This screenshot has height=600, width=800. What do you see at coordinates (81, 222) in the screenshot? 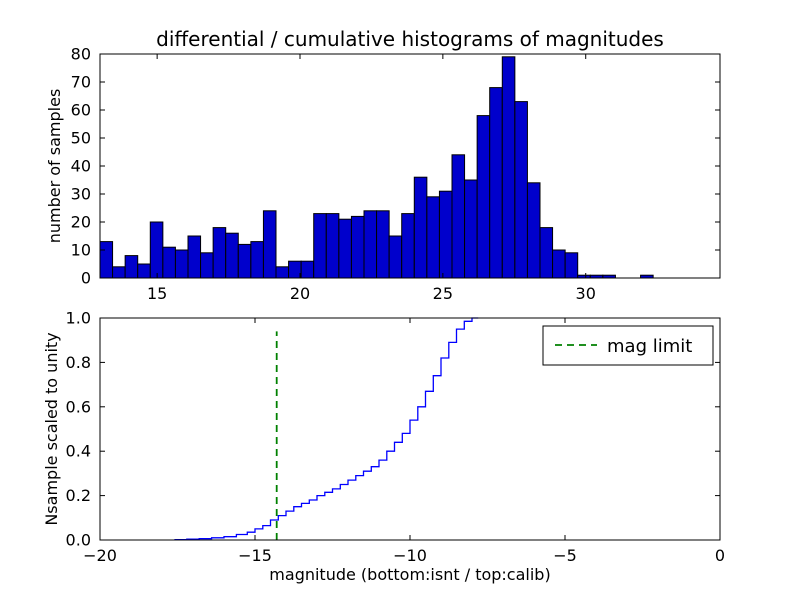
I see `y-tick-label: 20` at bounding box center [81, 222].